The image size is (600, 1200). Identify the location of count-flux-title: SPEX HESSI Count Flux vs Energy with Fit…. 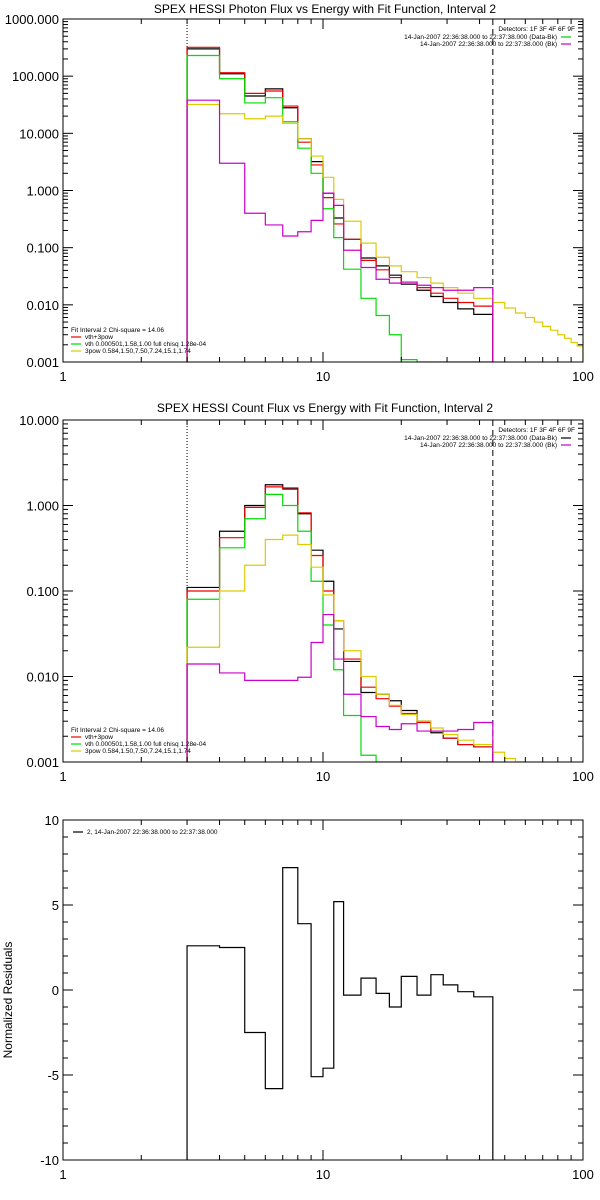
(325, 408).